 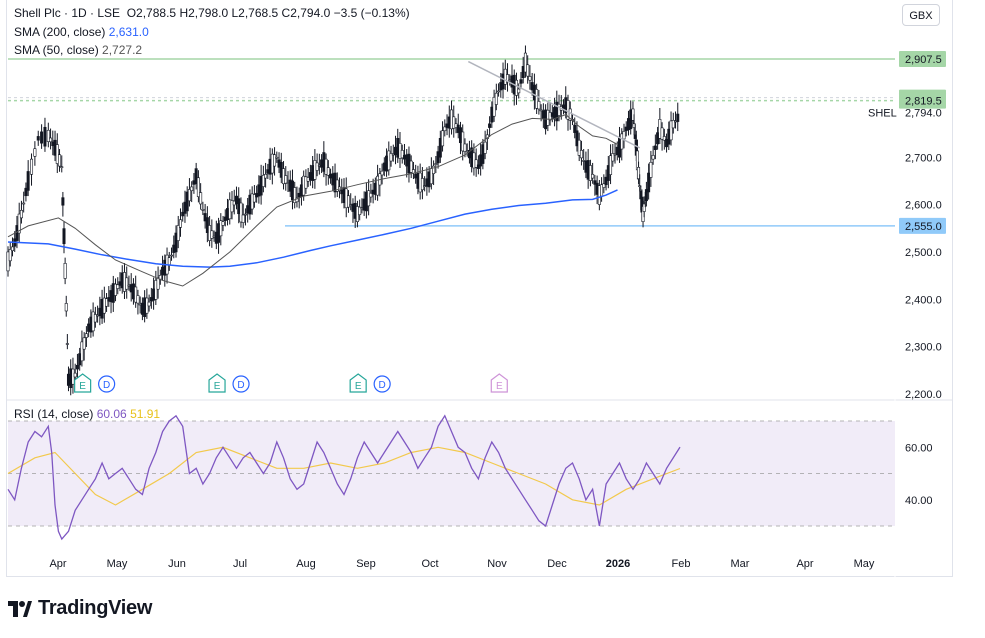 I want to click on currency-button: GBX, so click(x=921, y=15).